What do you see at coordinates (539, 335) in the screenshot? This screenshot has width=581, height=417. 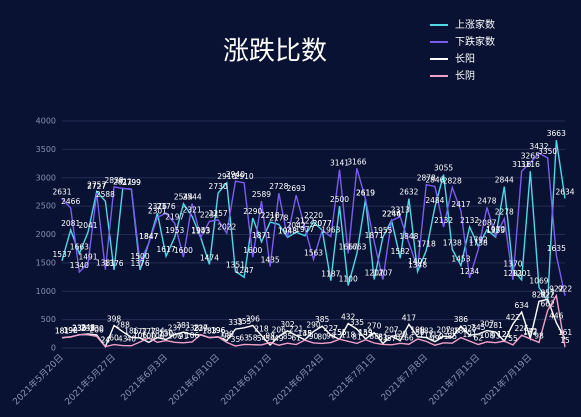 I see `data-label: 98` at bounding box center [539, 335].